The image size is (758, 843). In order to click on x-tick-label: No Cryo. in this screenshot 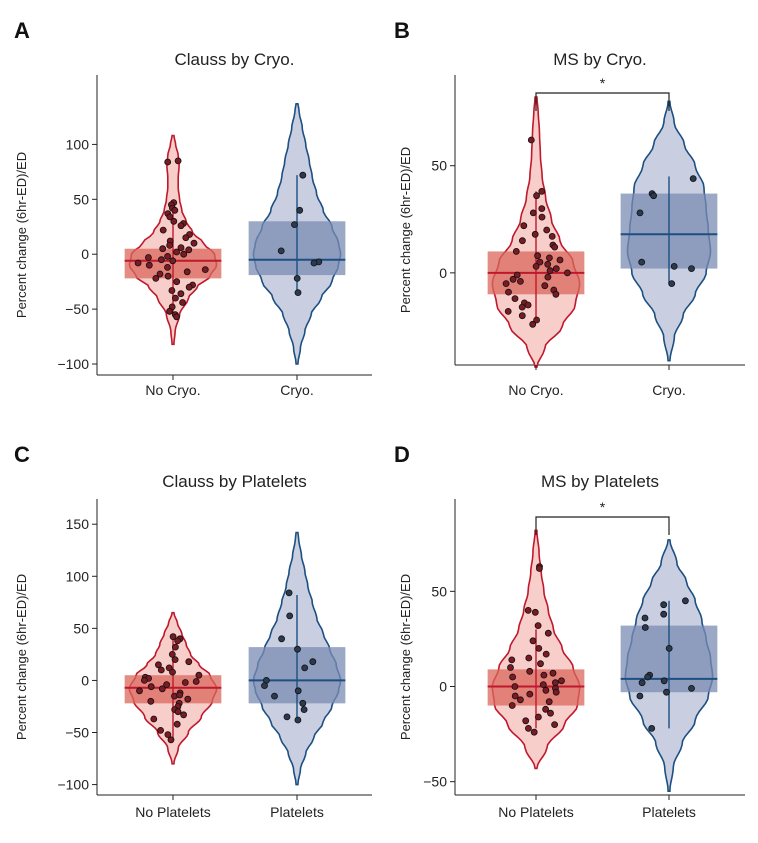, I will do `click(535, 390)`.